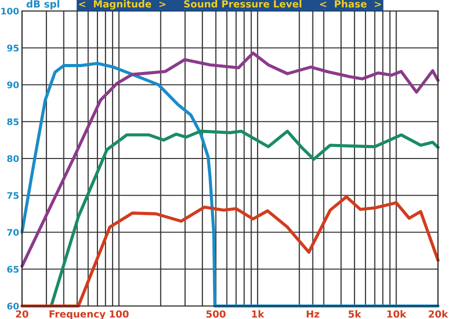  I want to click on y-tick-label: 70, so click(13, 232).